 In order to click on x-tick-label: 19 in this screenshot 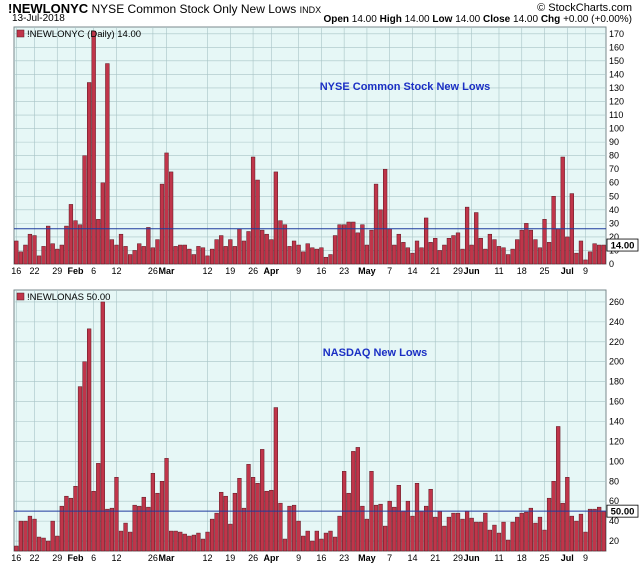, I will do `click(230, 271)`.